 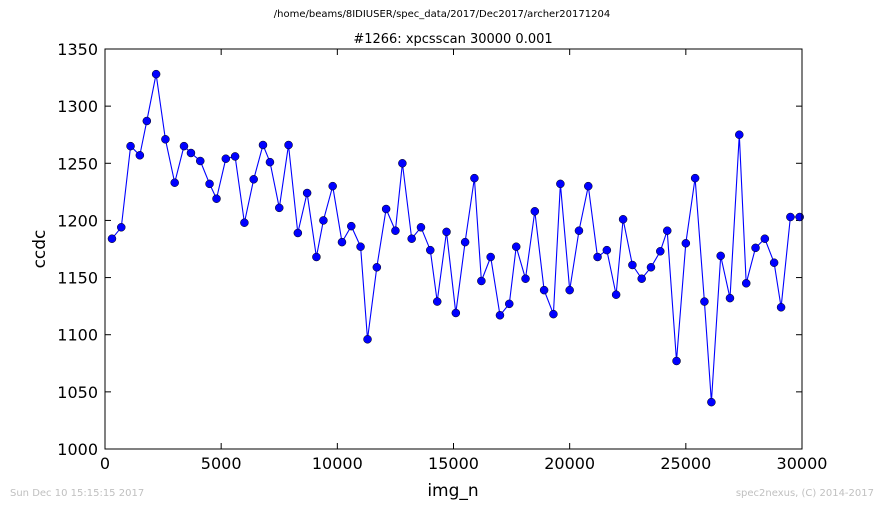 I want to click on y-tick-label: 1250, so click(x=77, y=163).